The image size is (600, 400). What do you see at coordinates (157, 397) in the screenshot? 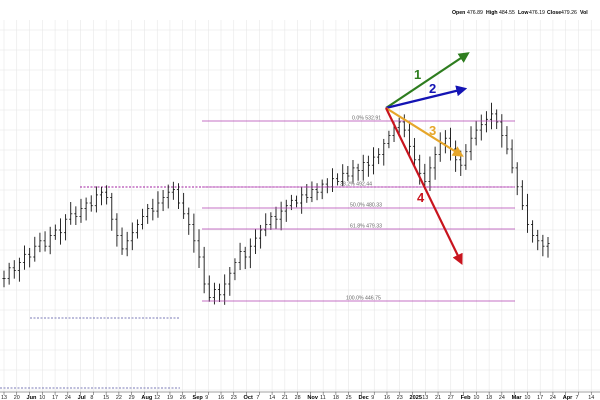
I see `x-tick-label: 12` at bounding box center [157, 397].